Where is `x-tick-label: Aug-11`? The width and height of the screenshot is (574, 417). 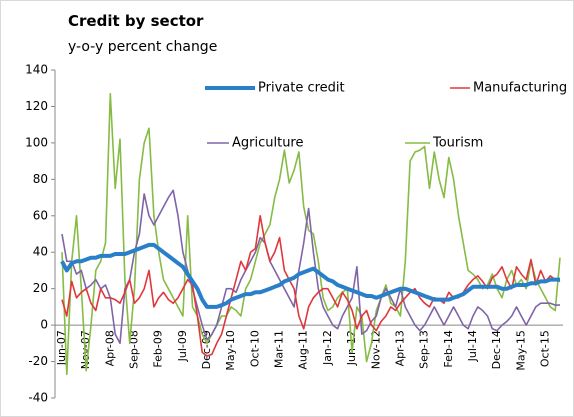 x-tick-label: Aug-11 is located at coordinates (303, 349).